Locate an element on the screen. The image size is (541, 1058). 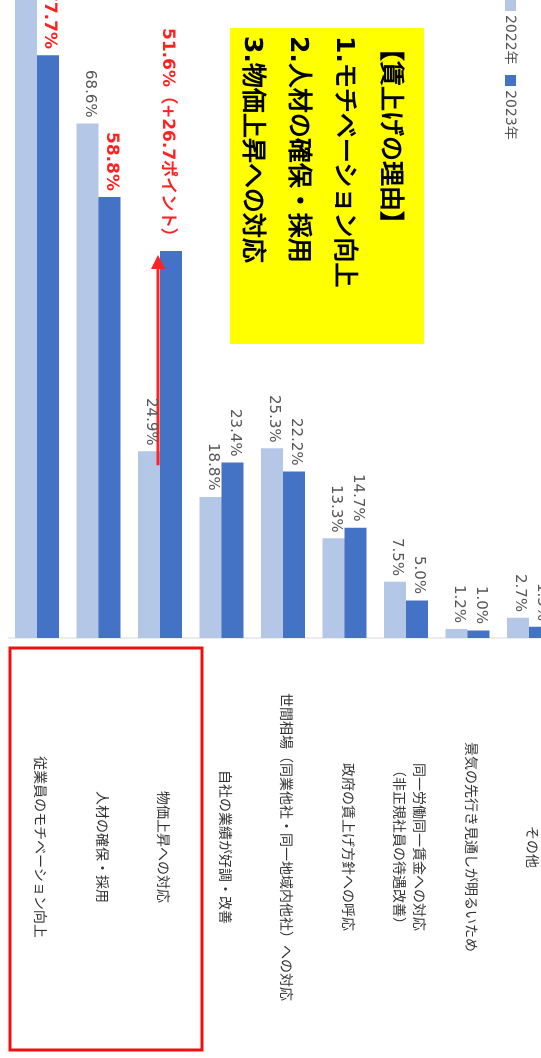
legend-swatch-2023 is located at coordinates (510, 81).